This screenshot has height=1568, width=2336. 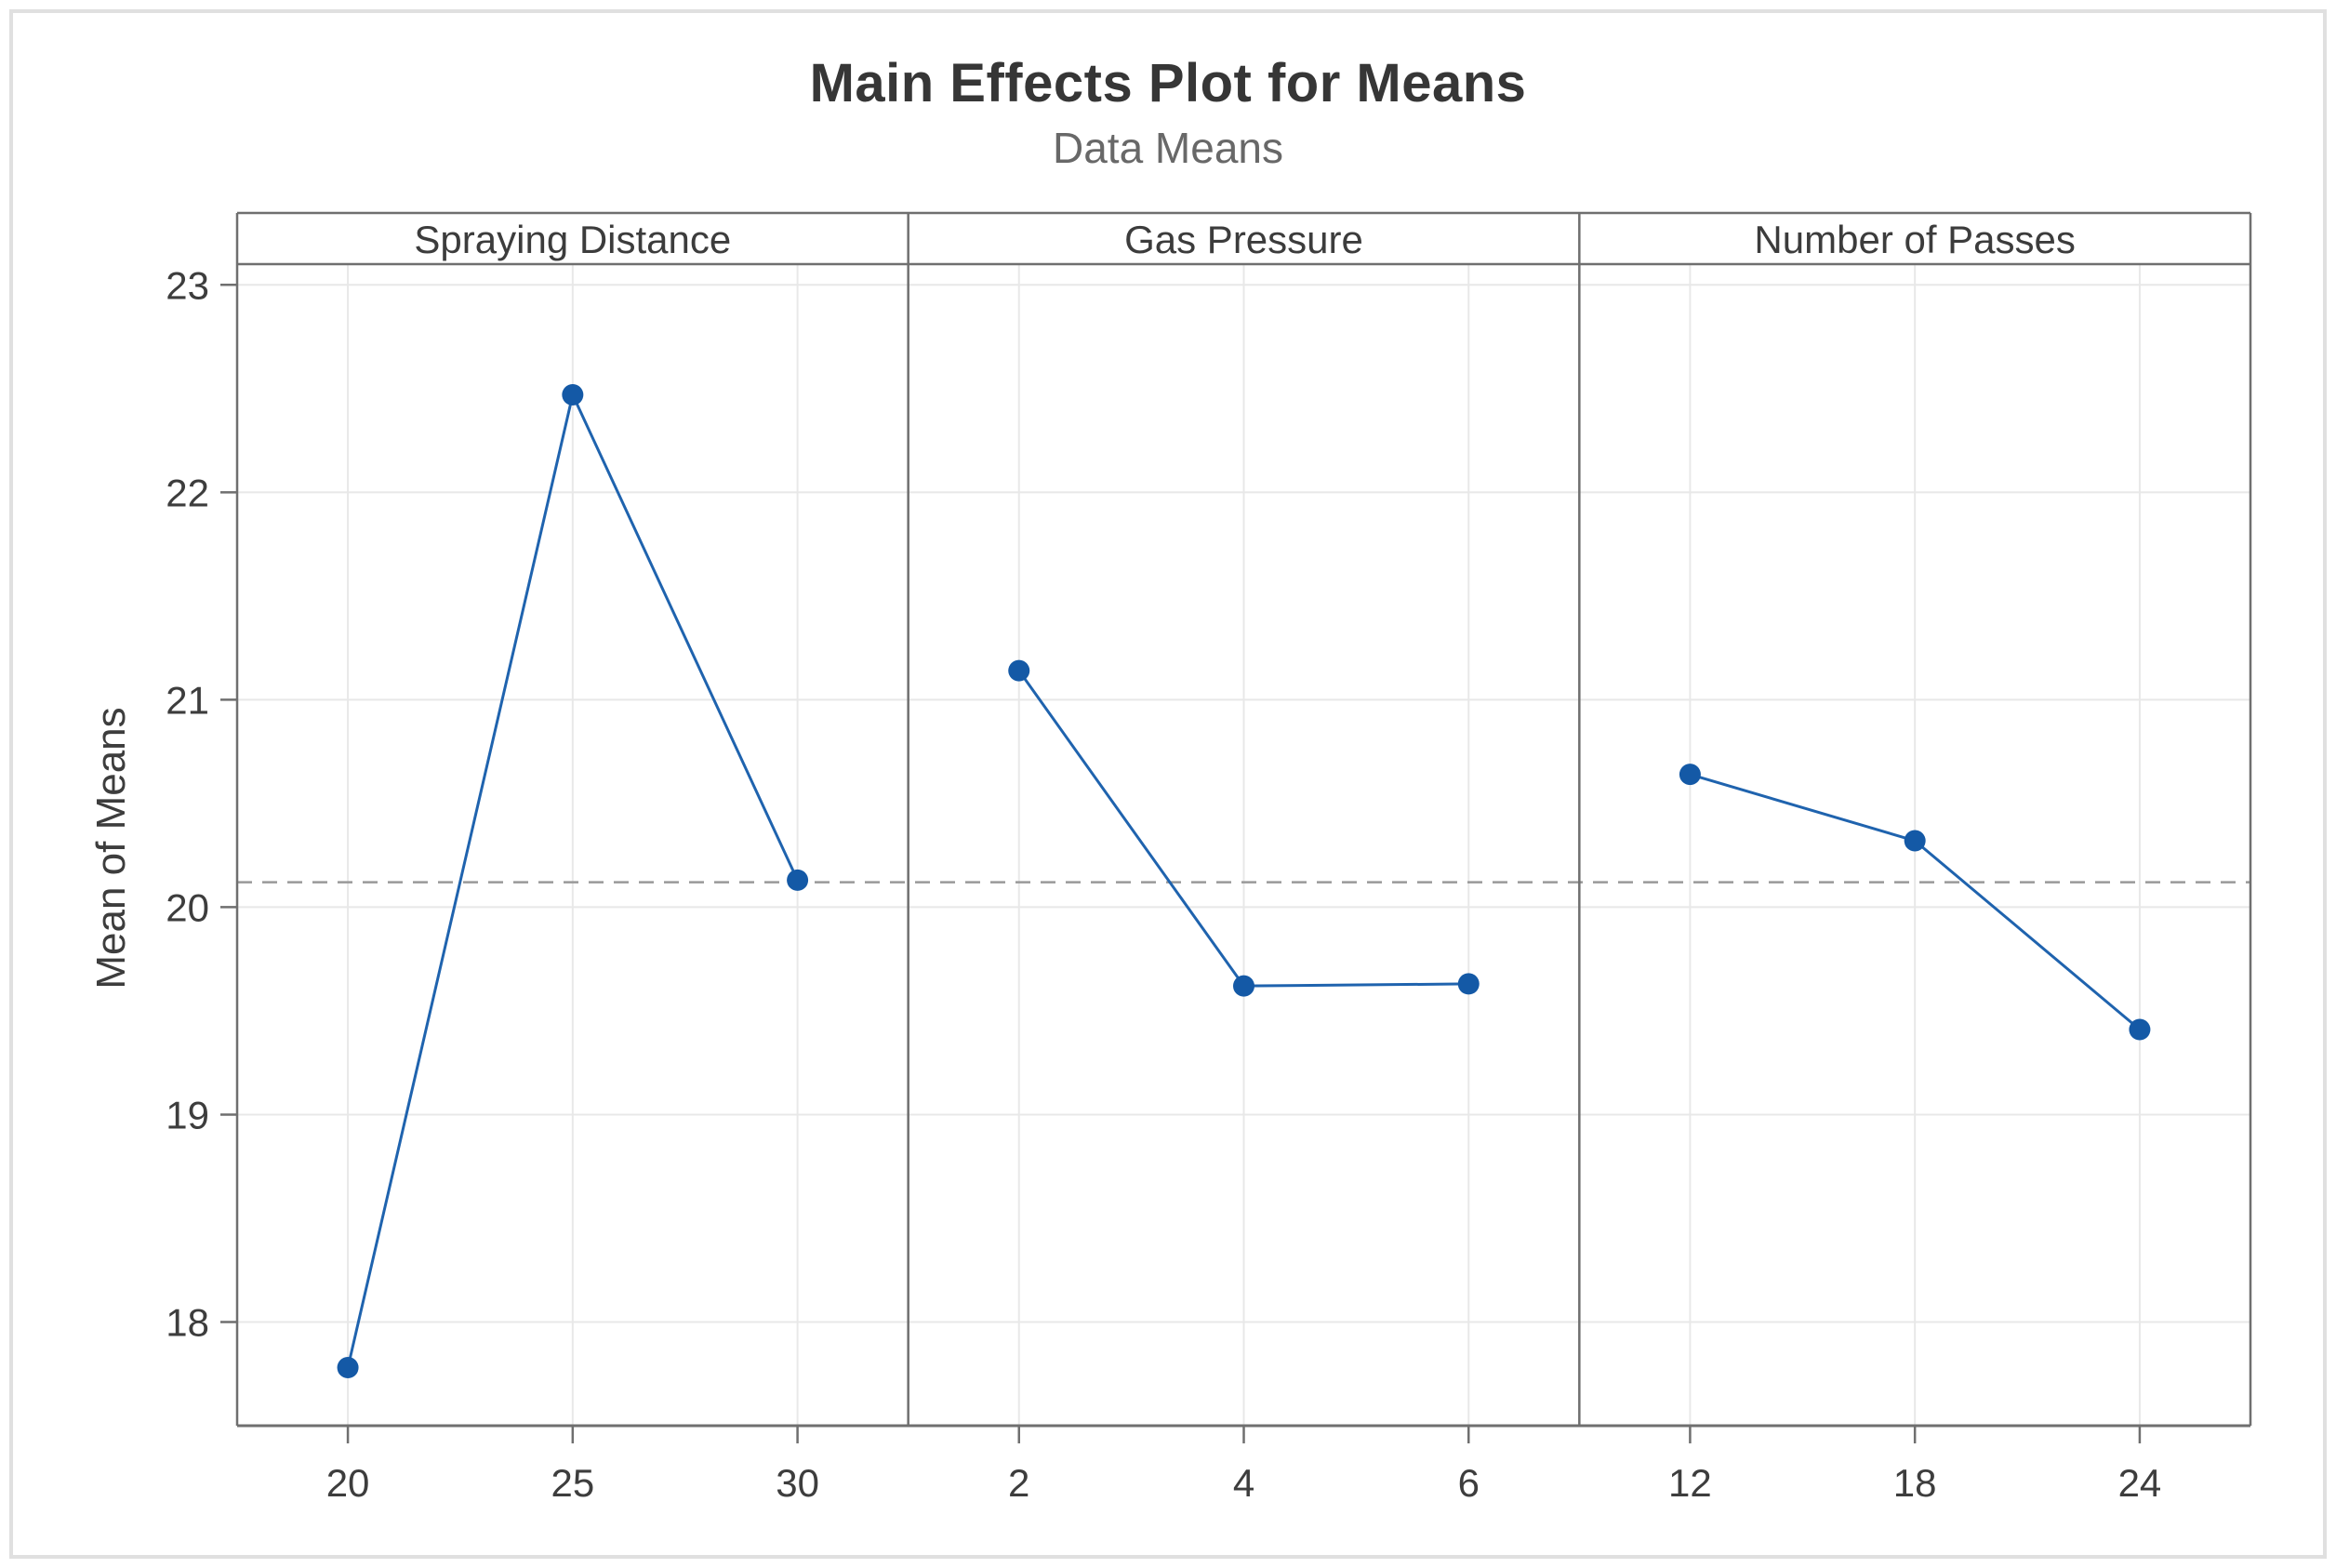 I want to click on y-tick-label: 23, so click(x=187, y=285).